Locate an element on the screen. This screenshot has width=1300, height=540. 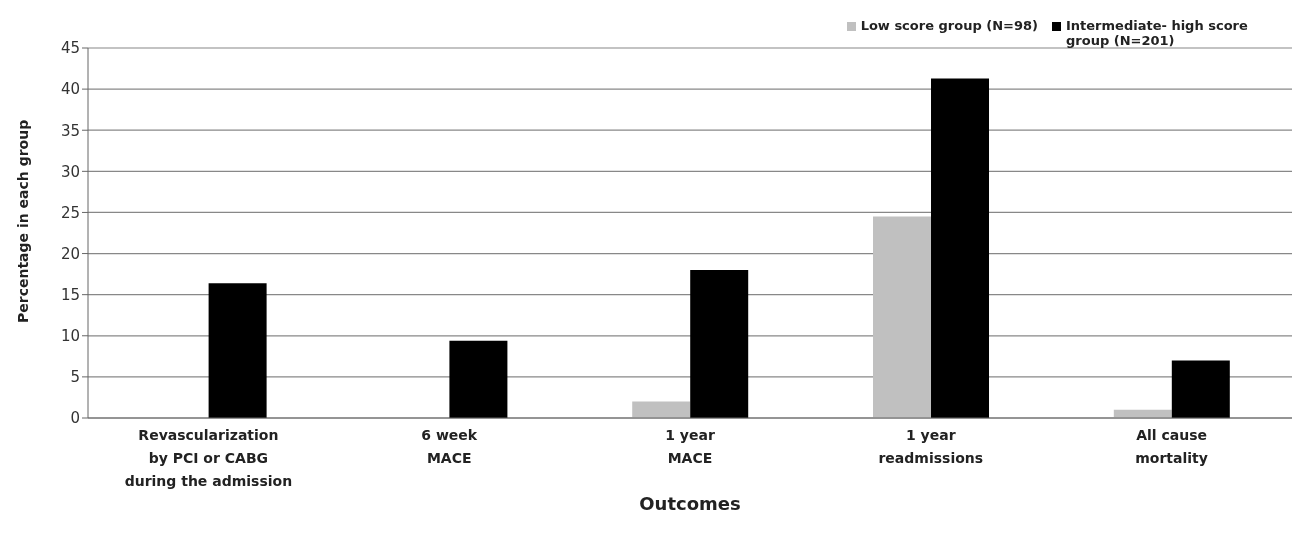
x-tick-label: 1 year MACE is located at coordinates (690, 446).